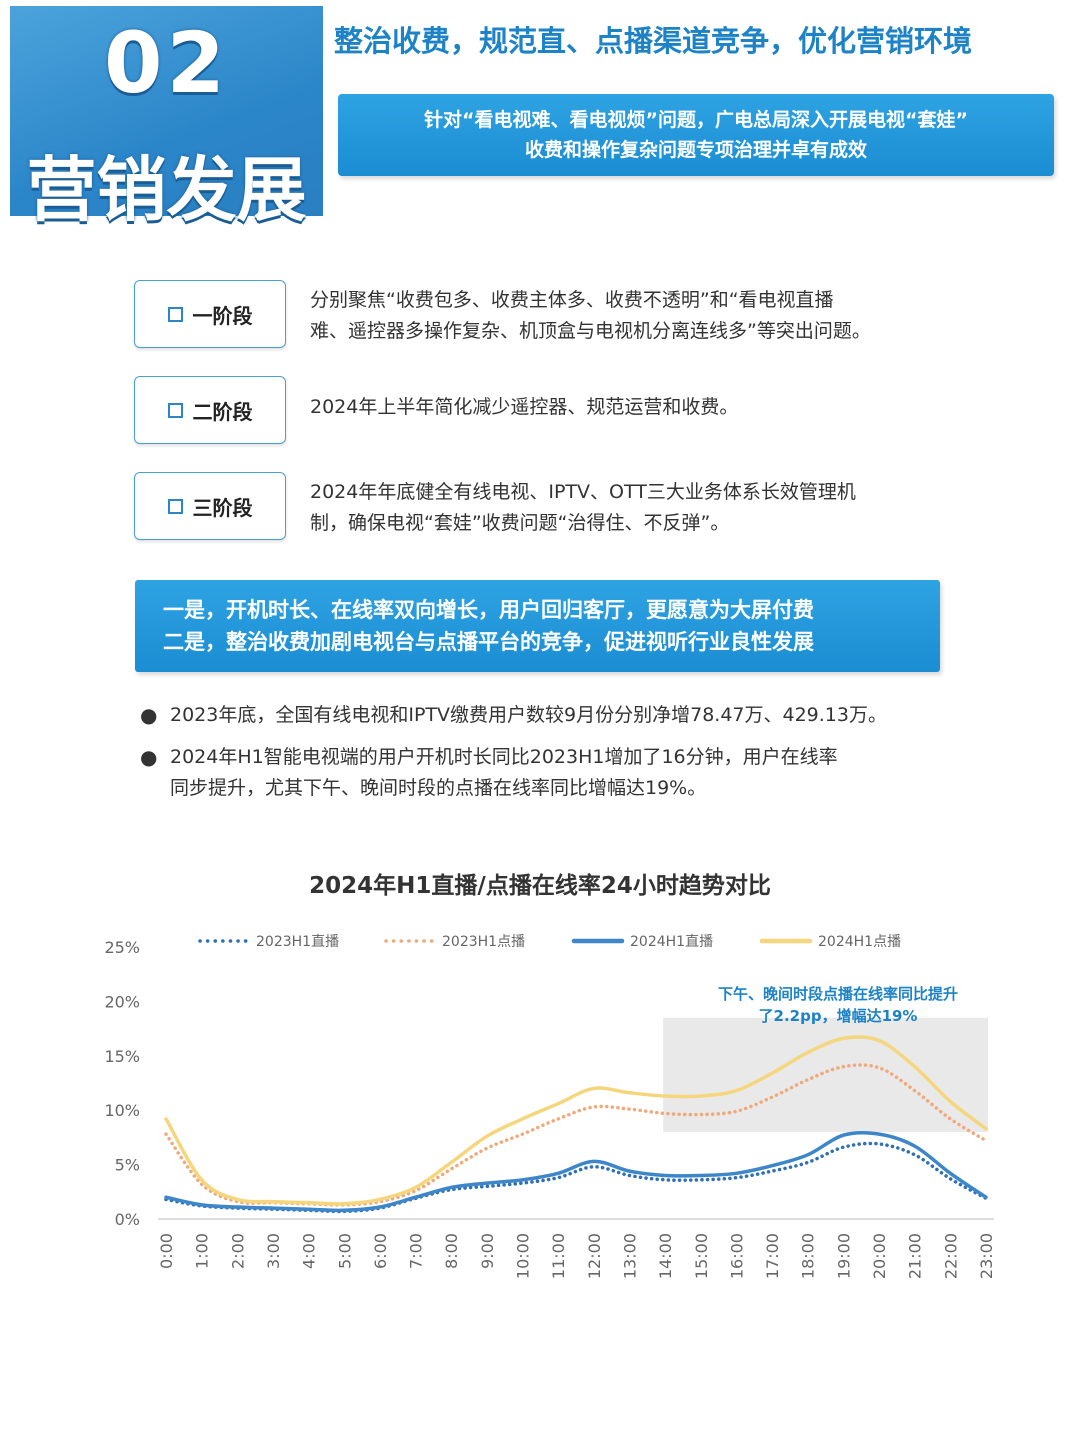 The height and width of the screenshot is (1440, 1080). What do you see at coordinates (309, 1251) in the screenshot?
I see `x-tick-label: 4:00` at bounding box center [309, 1251].